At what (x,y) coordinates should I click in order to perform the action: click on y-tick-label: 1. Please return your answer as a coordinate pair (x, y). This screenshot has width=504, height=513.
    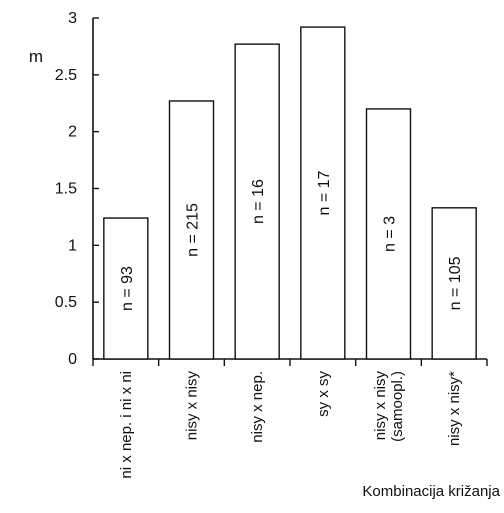
    Looking at the image, I should click on (72, 245).